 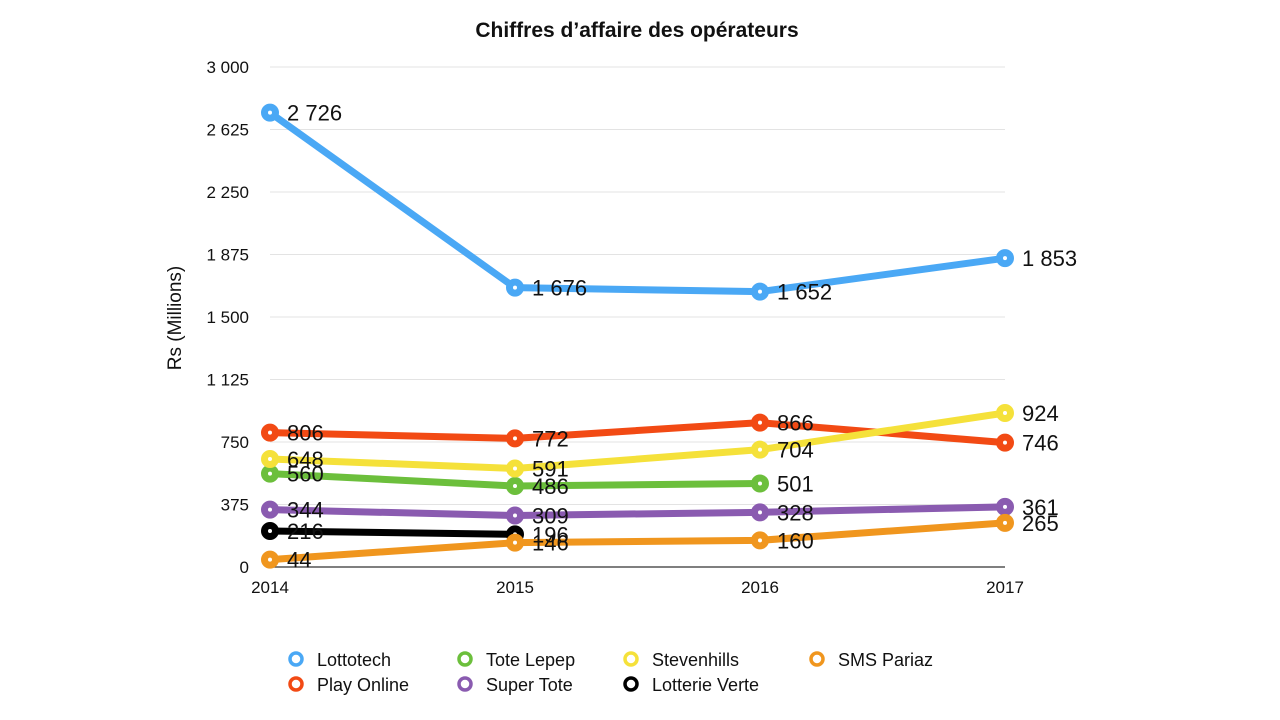 What do you see at coordinates (1040, 413) in the screenshot?
I see `data-label-stevenhills: 924` at bounding box center [1040, 413].